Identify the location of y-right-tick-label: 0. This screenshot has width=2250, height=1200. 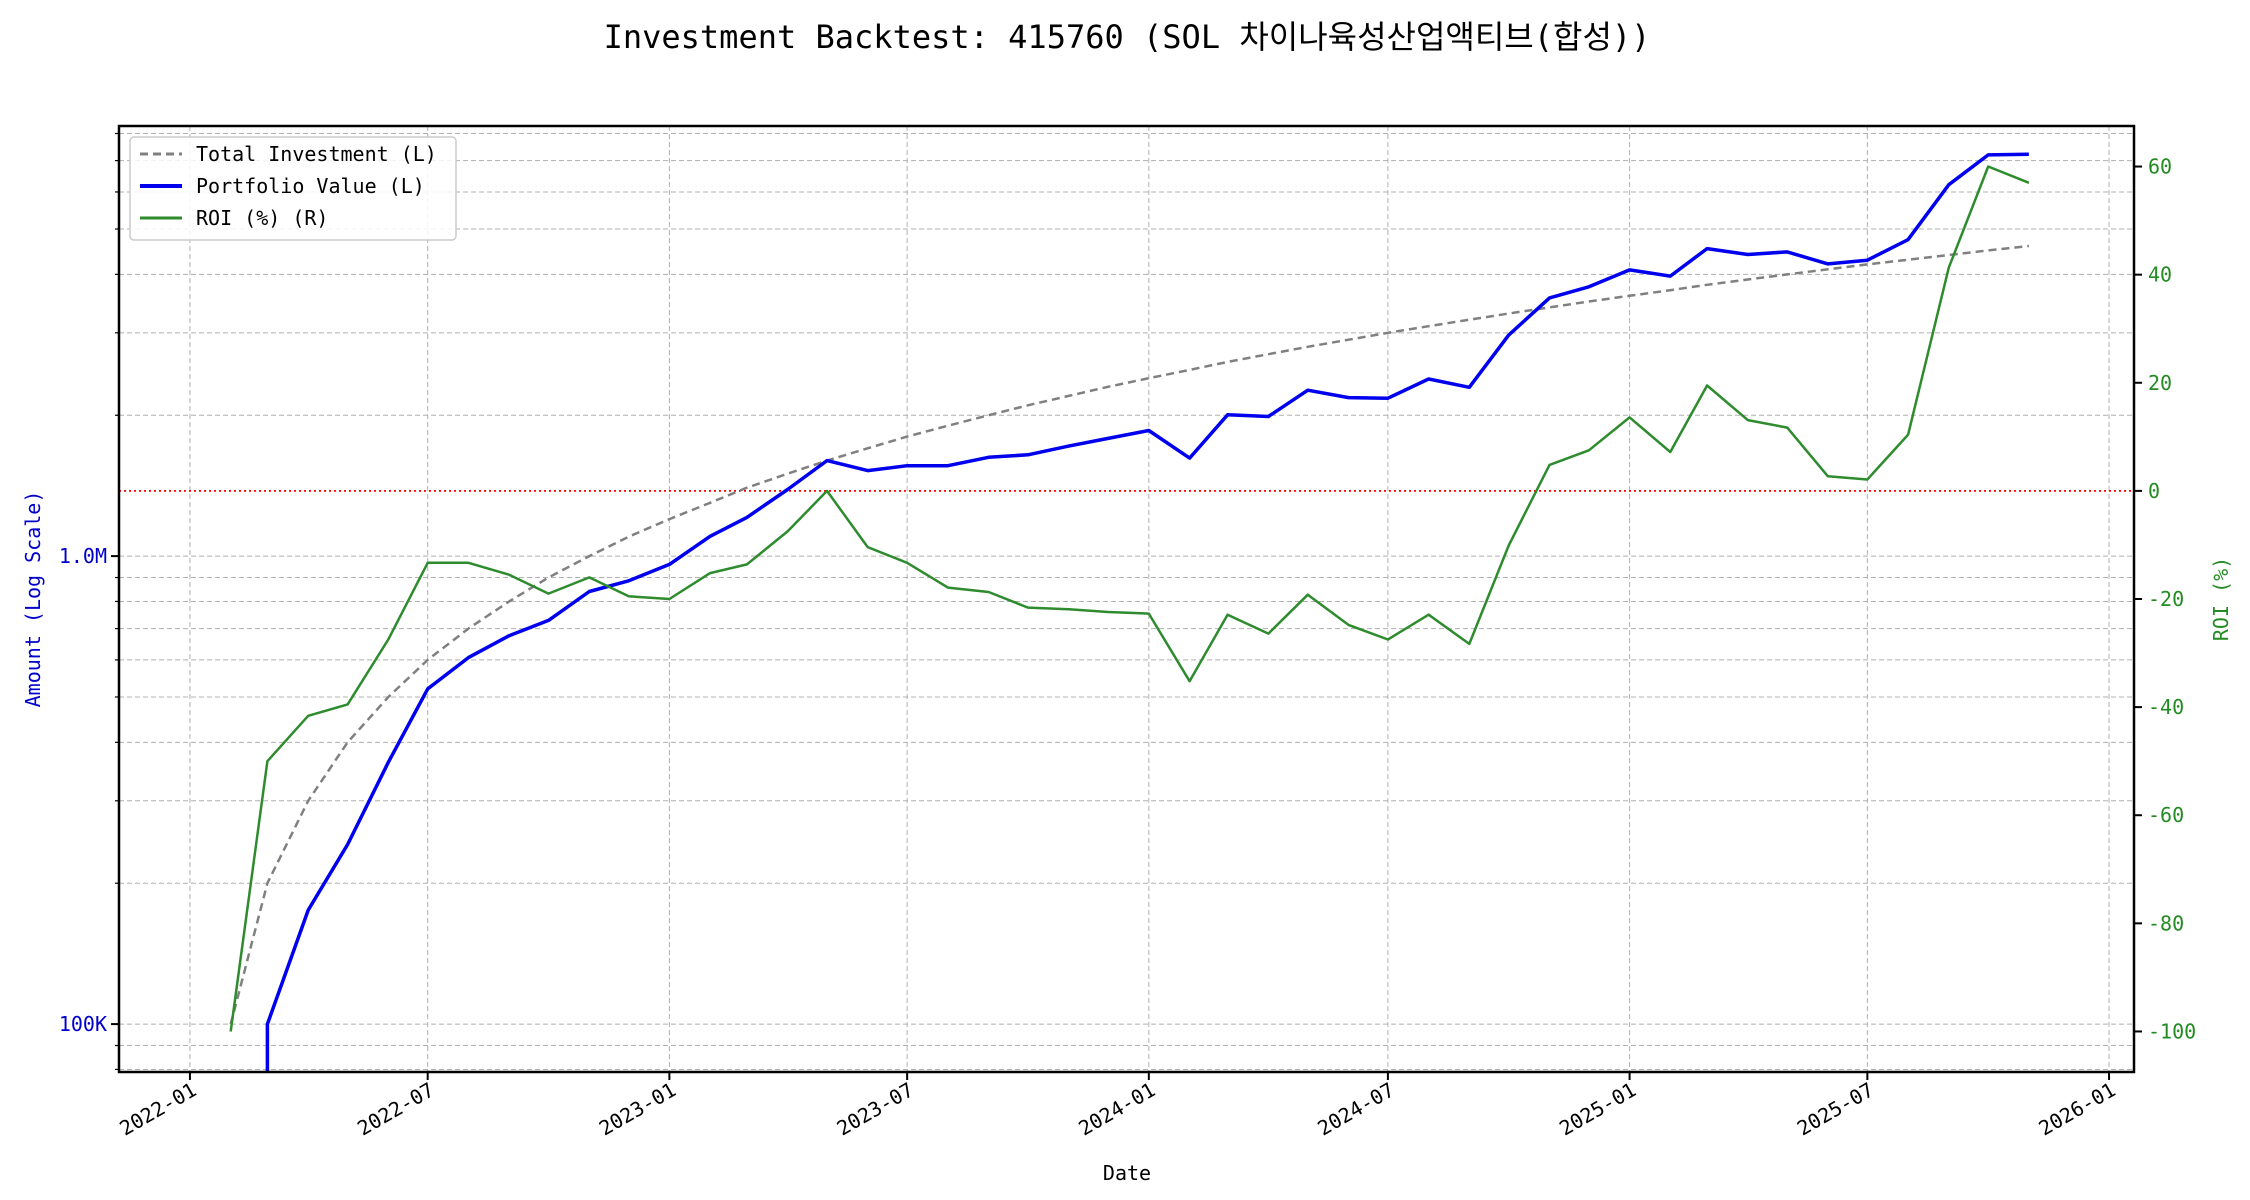
(2154, 491).